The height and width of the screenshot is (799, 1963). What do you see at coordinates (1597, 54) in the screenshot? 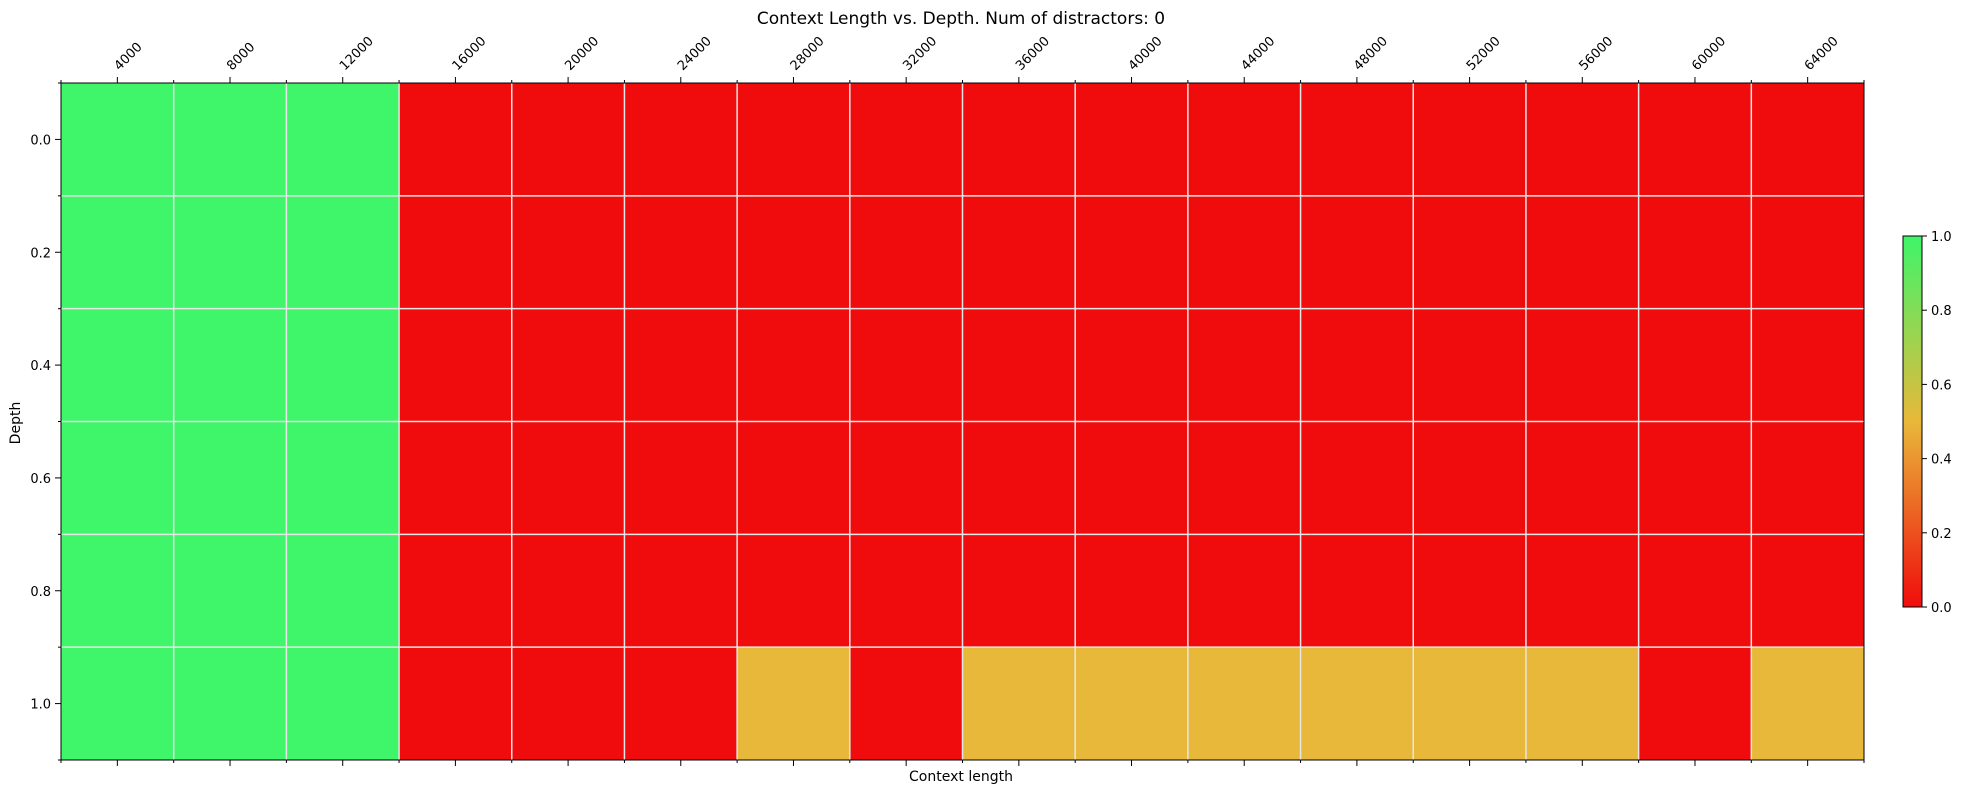
I see `x-tick-label: 56000` at bounding box center [1597, 54].